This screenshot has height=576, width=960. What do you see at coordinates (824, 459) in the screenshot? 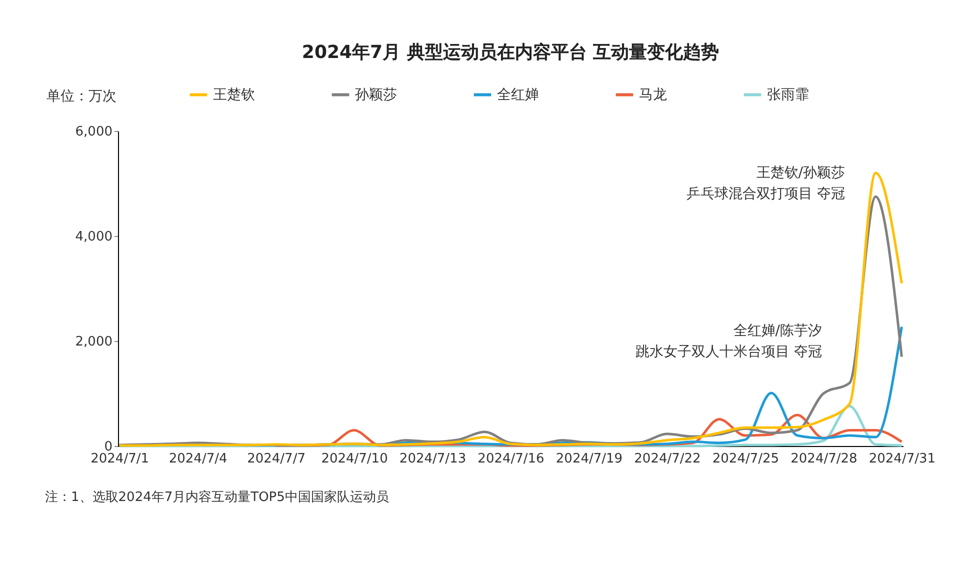
I see `x-tick-label: 2024/7/28` at bounding box center [824, 459].